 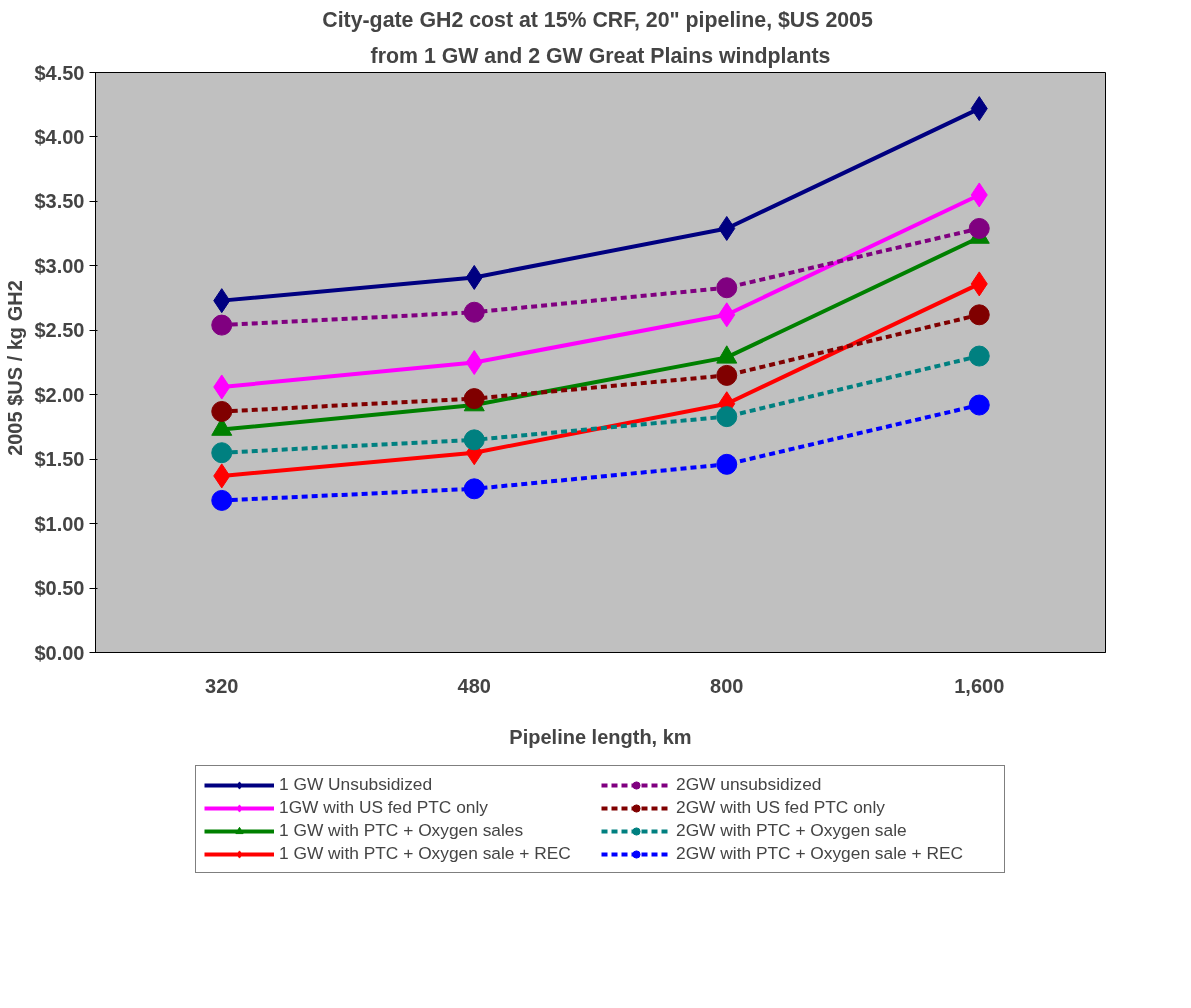 What do you see at coordinates (425, 853) in the screenshot?
I see `legend-label: 1 GW with PTC + Oxygen sale + REC` at bounding box center [425, 853].